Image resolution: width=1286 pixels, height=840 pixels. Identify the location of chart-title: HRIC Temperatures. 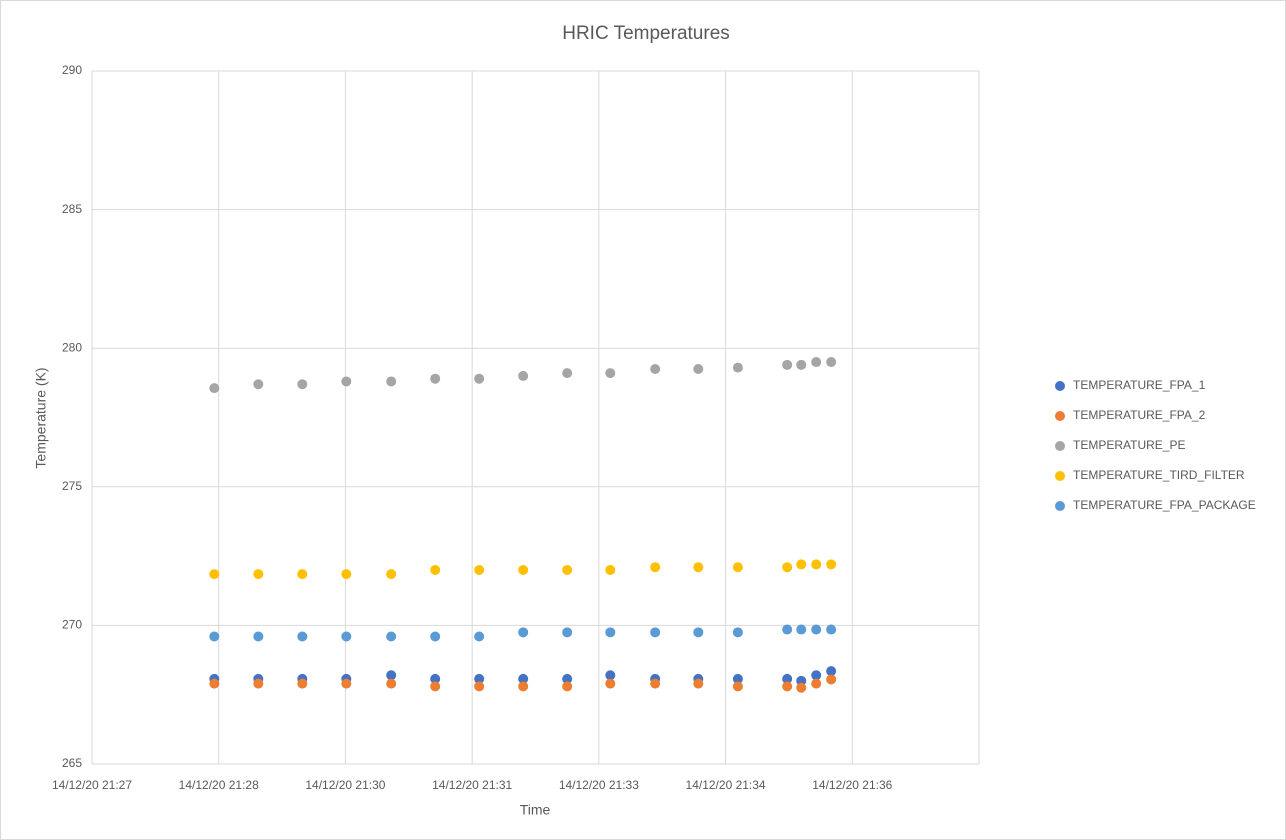
(646, 33).